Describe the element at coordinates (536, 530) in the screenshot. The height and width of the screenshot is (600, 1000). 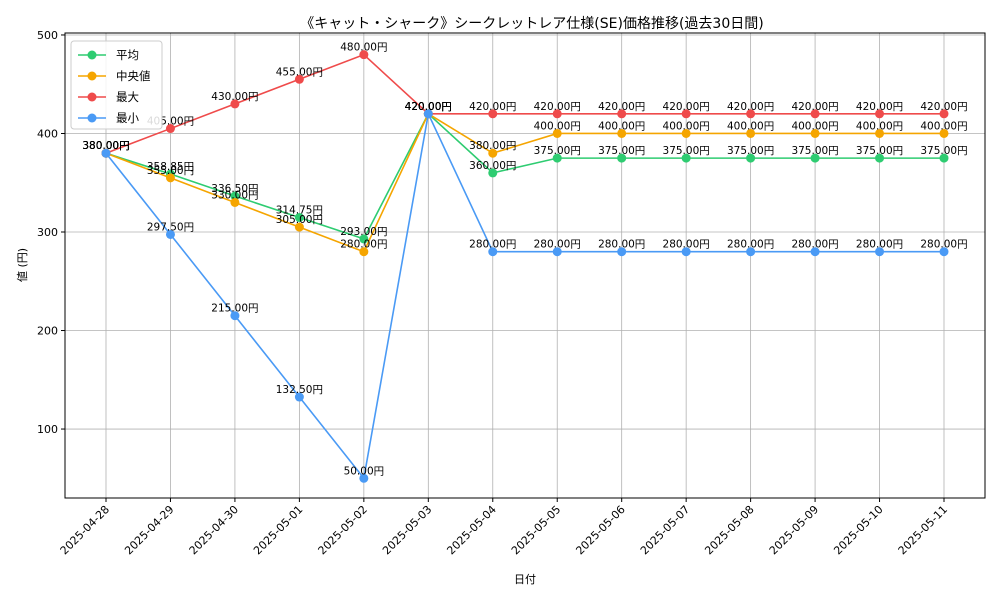
I see `x-tick-label: 2025-05-05` at that location.